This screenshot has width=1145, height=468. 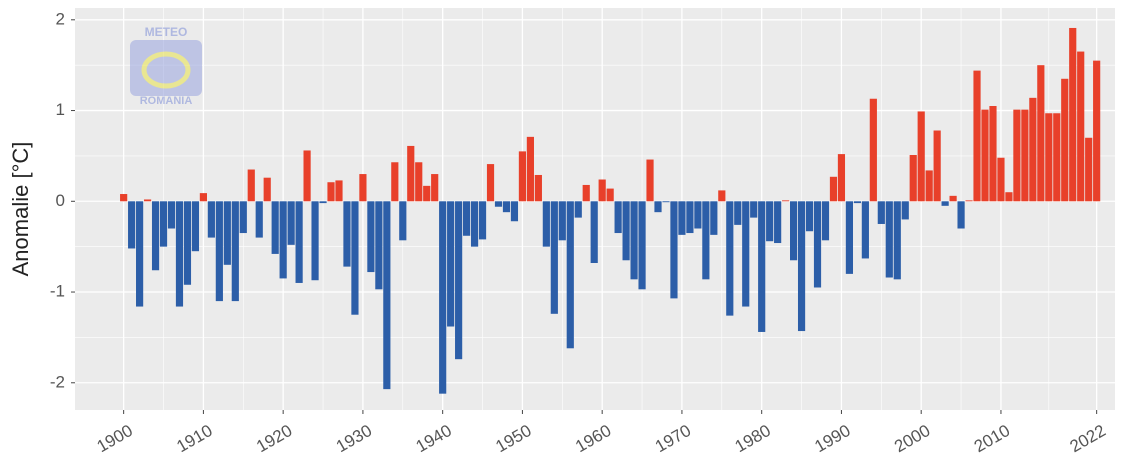 I want to click on watermark: METEO ROMANIA, so click(x=166, y=66).